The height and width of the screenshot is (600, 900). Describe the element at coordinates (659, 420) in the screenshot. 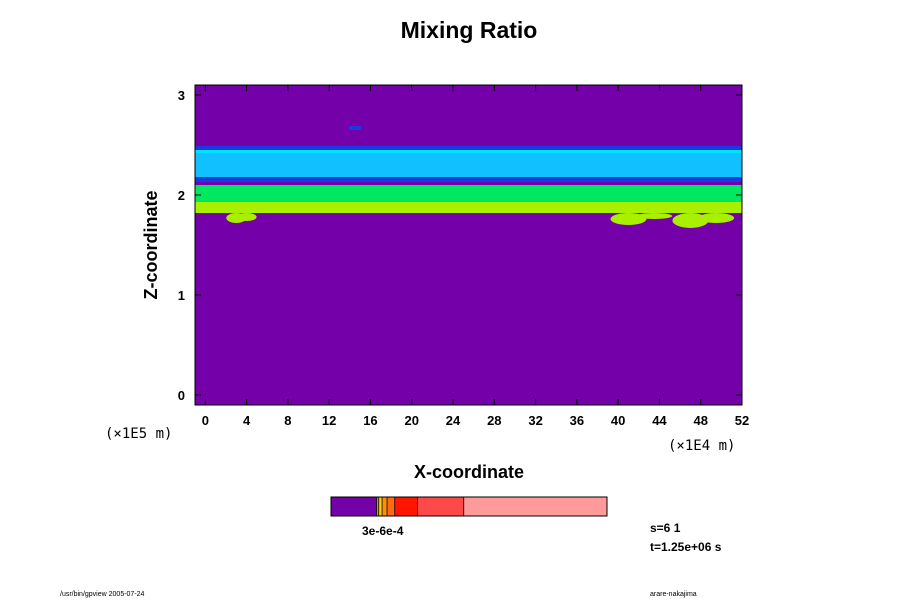

I see `x-tick-label: 44` at that location.